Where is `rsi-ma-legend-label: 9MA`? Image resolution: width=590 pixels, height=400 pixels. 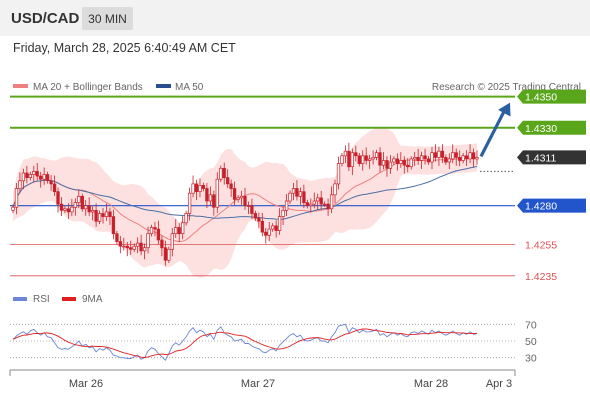
rsi-ma-legend-label: 9MA is located at coordinates (92, 299).